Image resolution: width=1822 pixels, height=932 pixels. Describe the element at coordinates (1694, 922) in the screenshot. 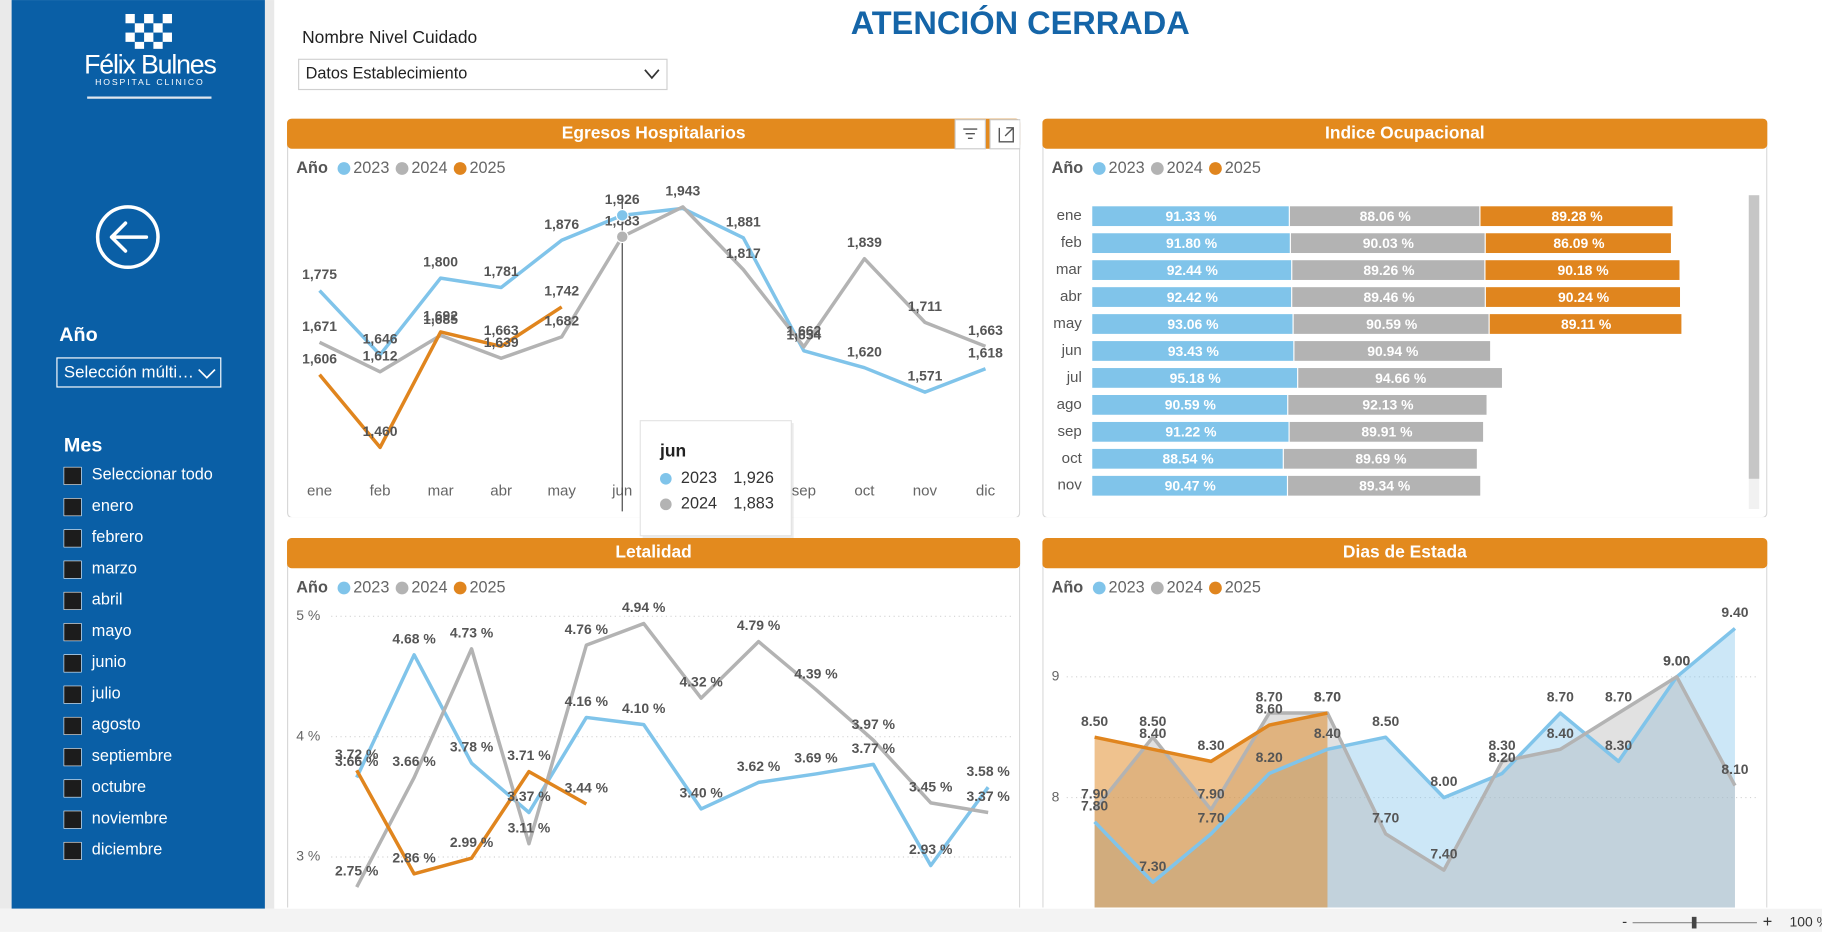

I see `zoom-thumb` at that location.